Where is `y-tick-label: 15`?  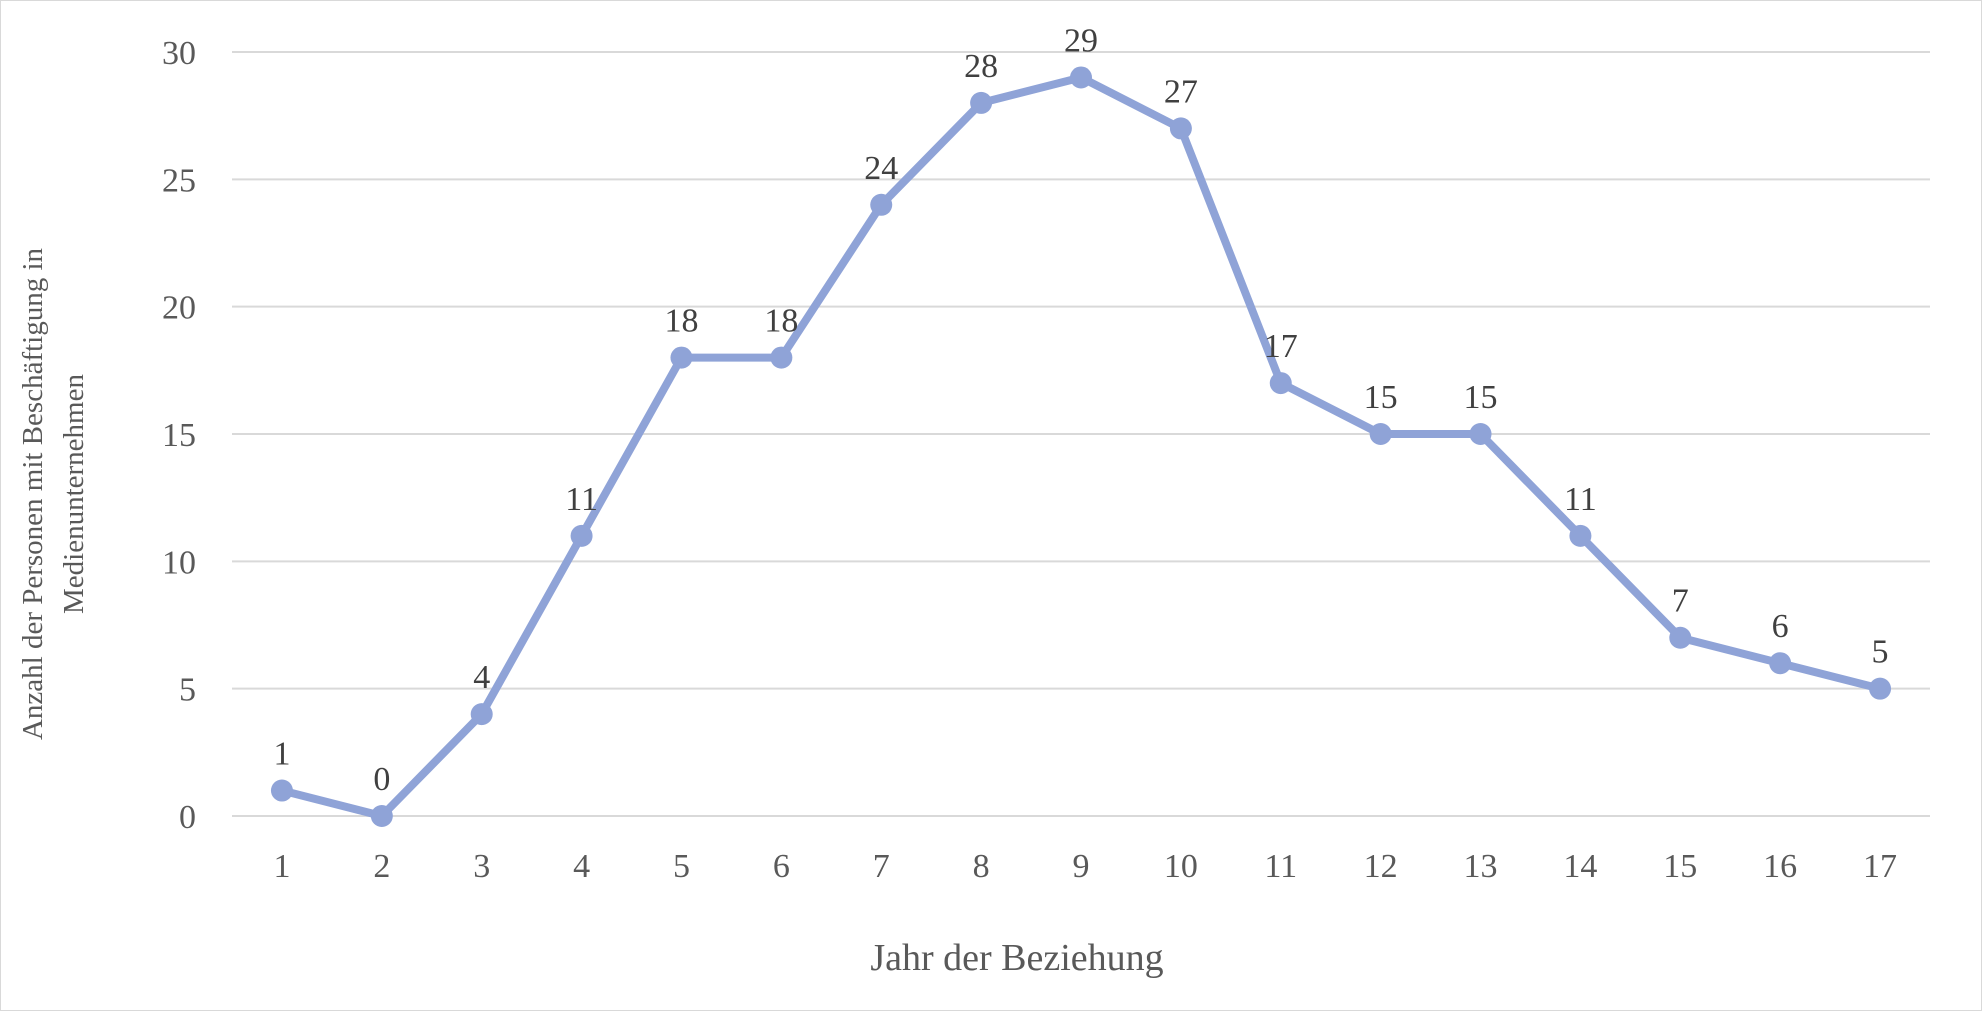
y-tick-label: 15 is located at coordinates (179, 435).